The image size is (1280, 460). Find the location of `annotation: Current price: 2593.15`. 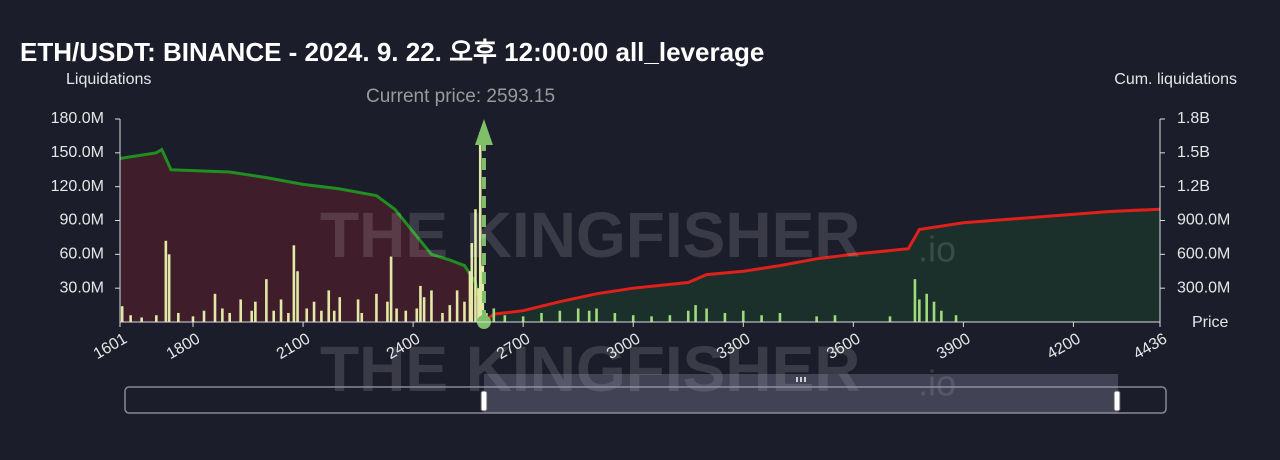

annotation: Current price: 2593.15 is located at coordinates (460, 96).